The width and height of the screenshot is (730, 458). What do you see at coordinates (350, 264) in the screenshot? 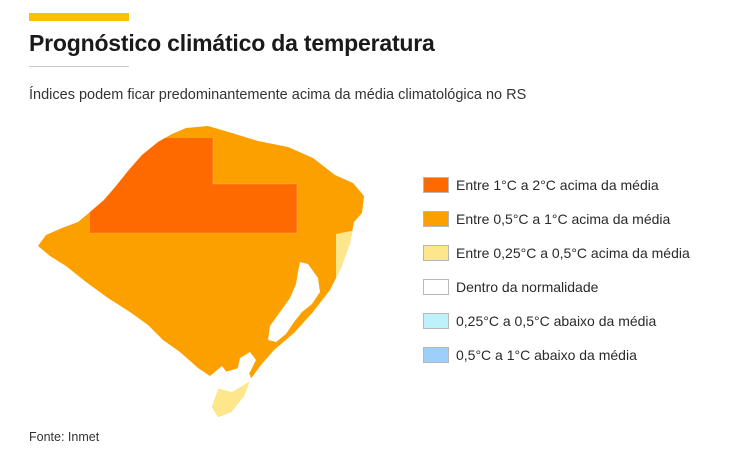
I see `region-slight-above-ne-coast` at bounding box center [350, 264].